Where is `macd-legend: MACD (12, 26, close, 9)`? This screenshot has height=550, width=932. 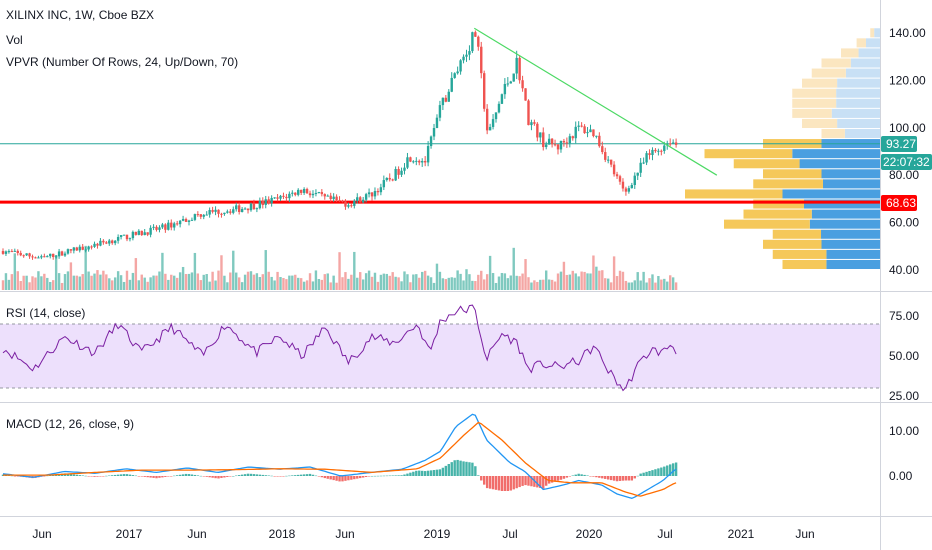 macd-legend: MACD (12, 26, close, 9) is located at coordinates (70, 424).